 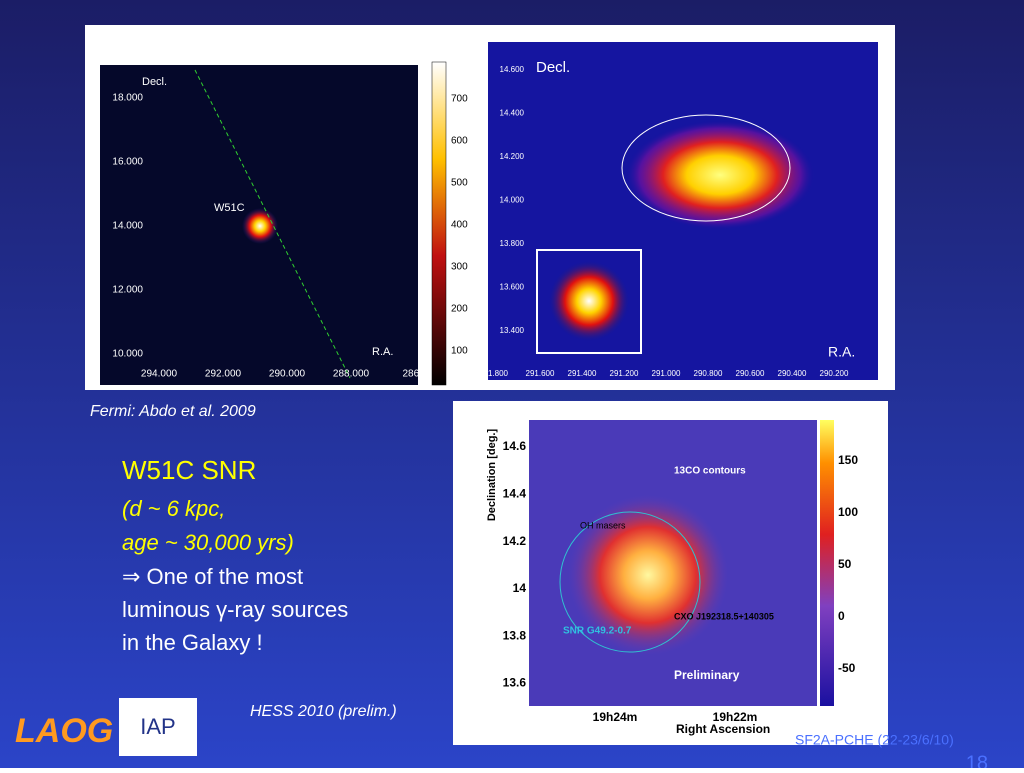 I want to click on y-label: Declination [deg.], so click(x=492, y=475).